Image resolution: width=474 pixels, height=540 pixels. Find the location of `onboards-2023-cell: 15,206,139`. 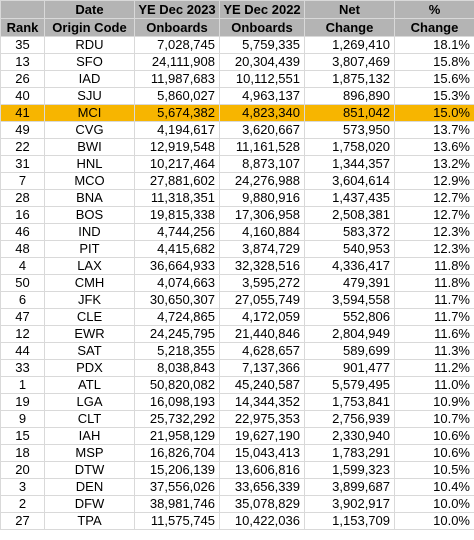

onboards-2023-cell: 15,206,139 is located at coordinates (177, 470).